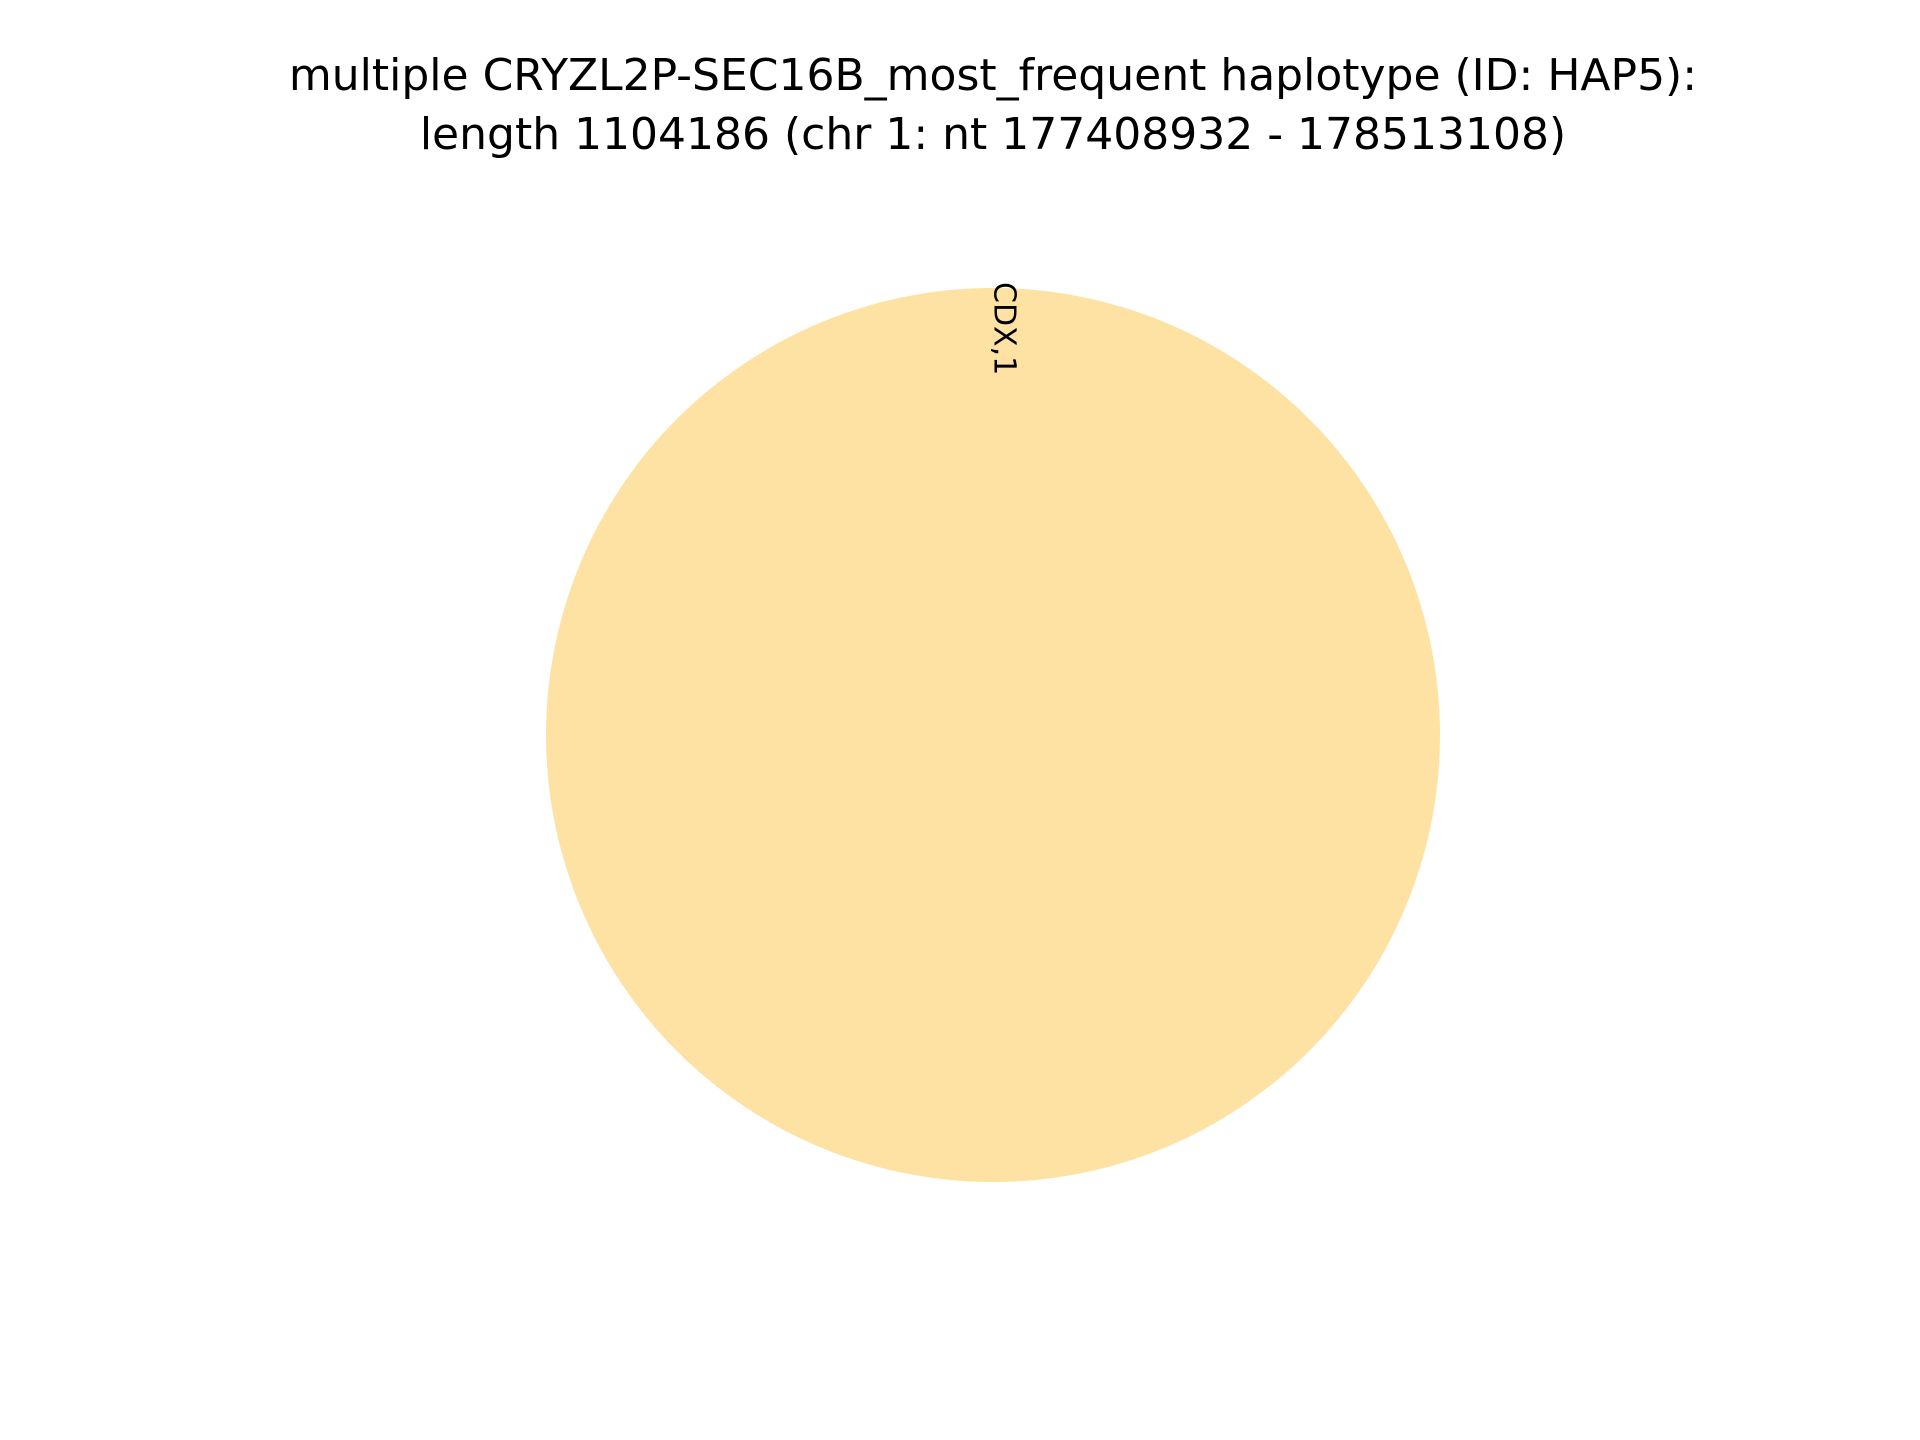  I want to click on pie-labels: CDX,1, so click(1004, 328).